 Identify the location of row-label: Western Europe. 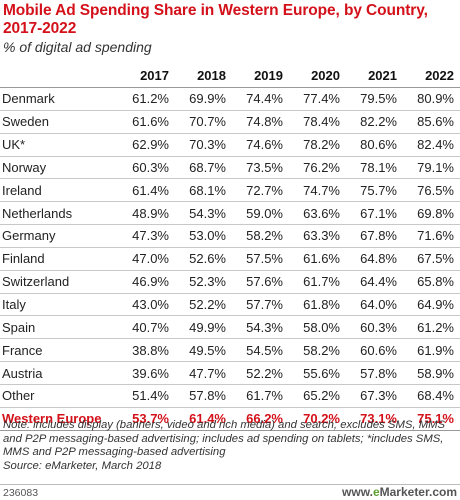
(59, 419).